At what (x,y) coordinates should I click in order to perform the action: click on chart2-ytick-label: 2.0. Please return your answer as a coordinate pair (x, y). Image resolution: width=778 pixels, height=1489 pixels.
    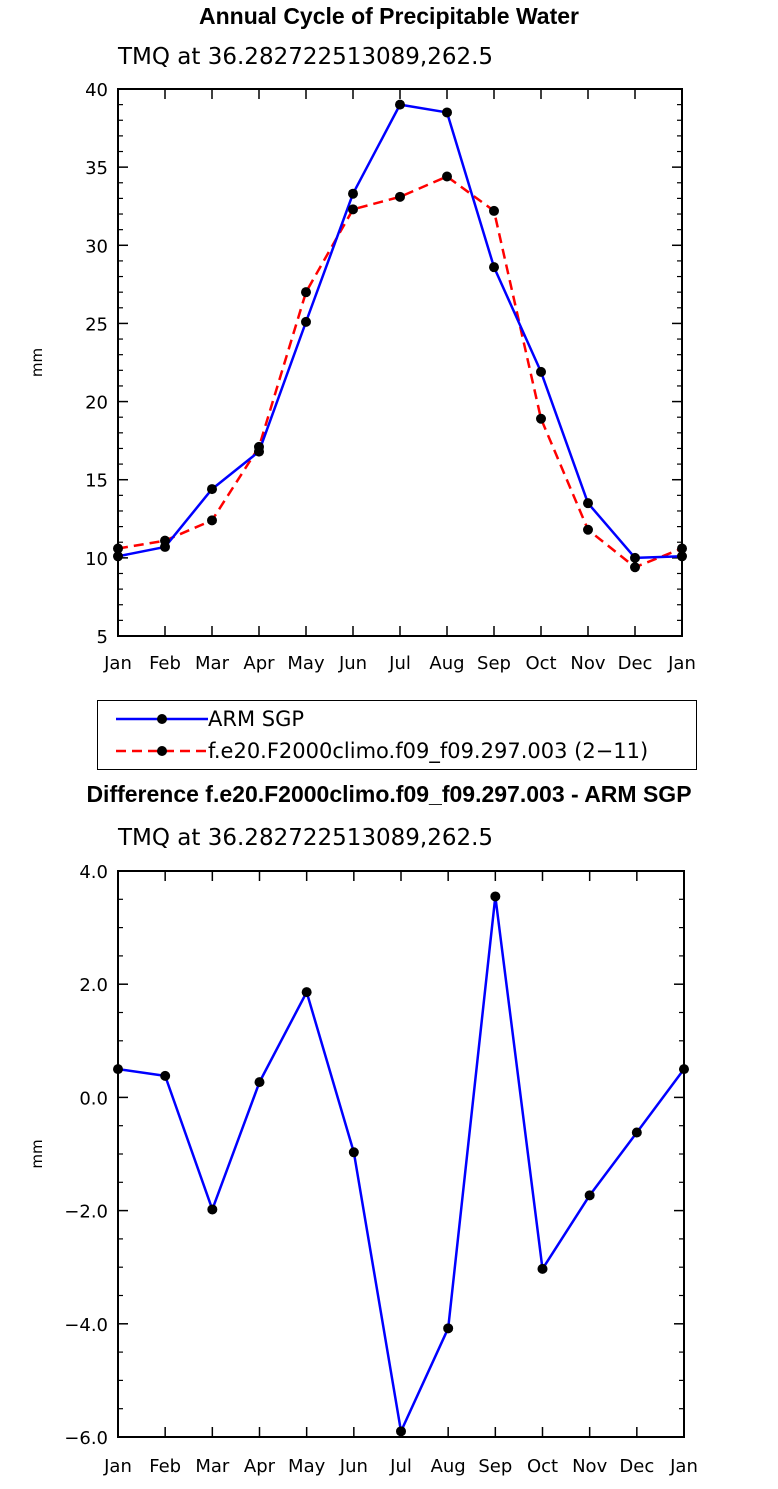
    Looking at the image, I should click on (93, 985).